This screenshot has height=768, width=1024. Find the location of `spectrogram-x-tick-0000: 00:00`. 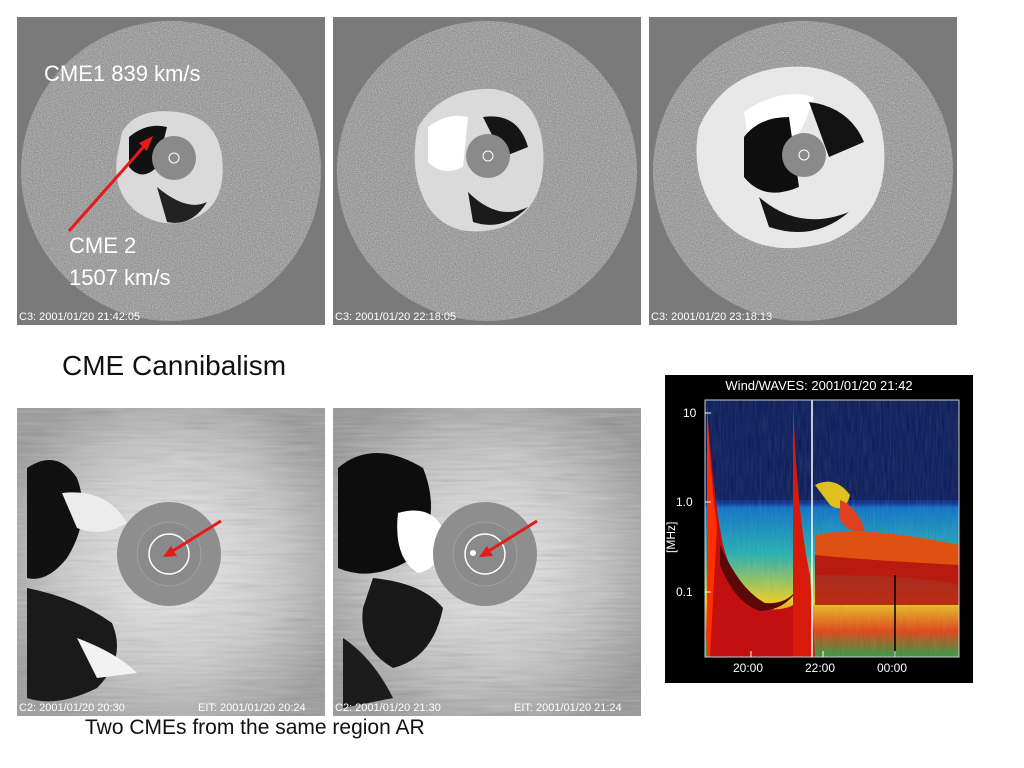

spectrogram-x-tick-0000: 00:00 is located at coordinates (892, 668).